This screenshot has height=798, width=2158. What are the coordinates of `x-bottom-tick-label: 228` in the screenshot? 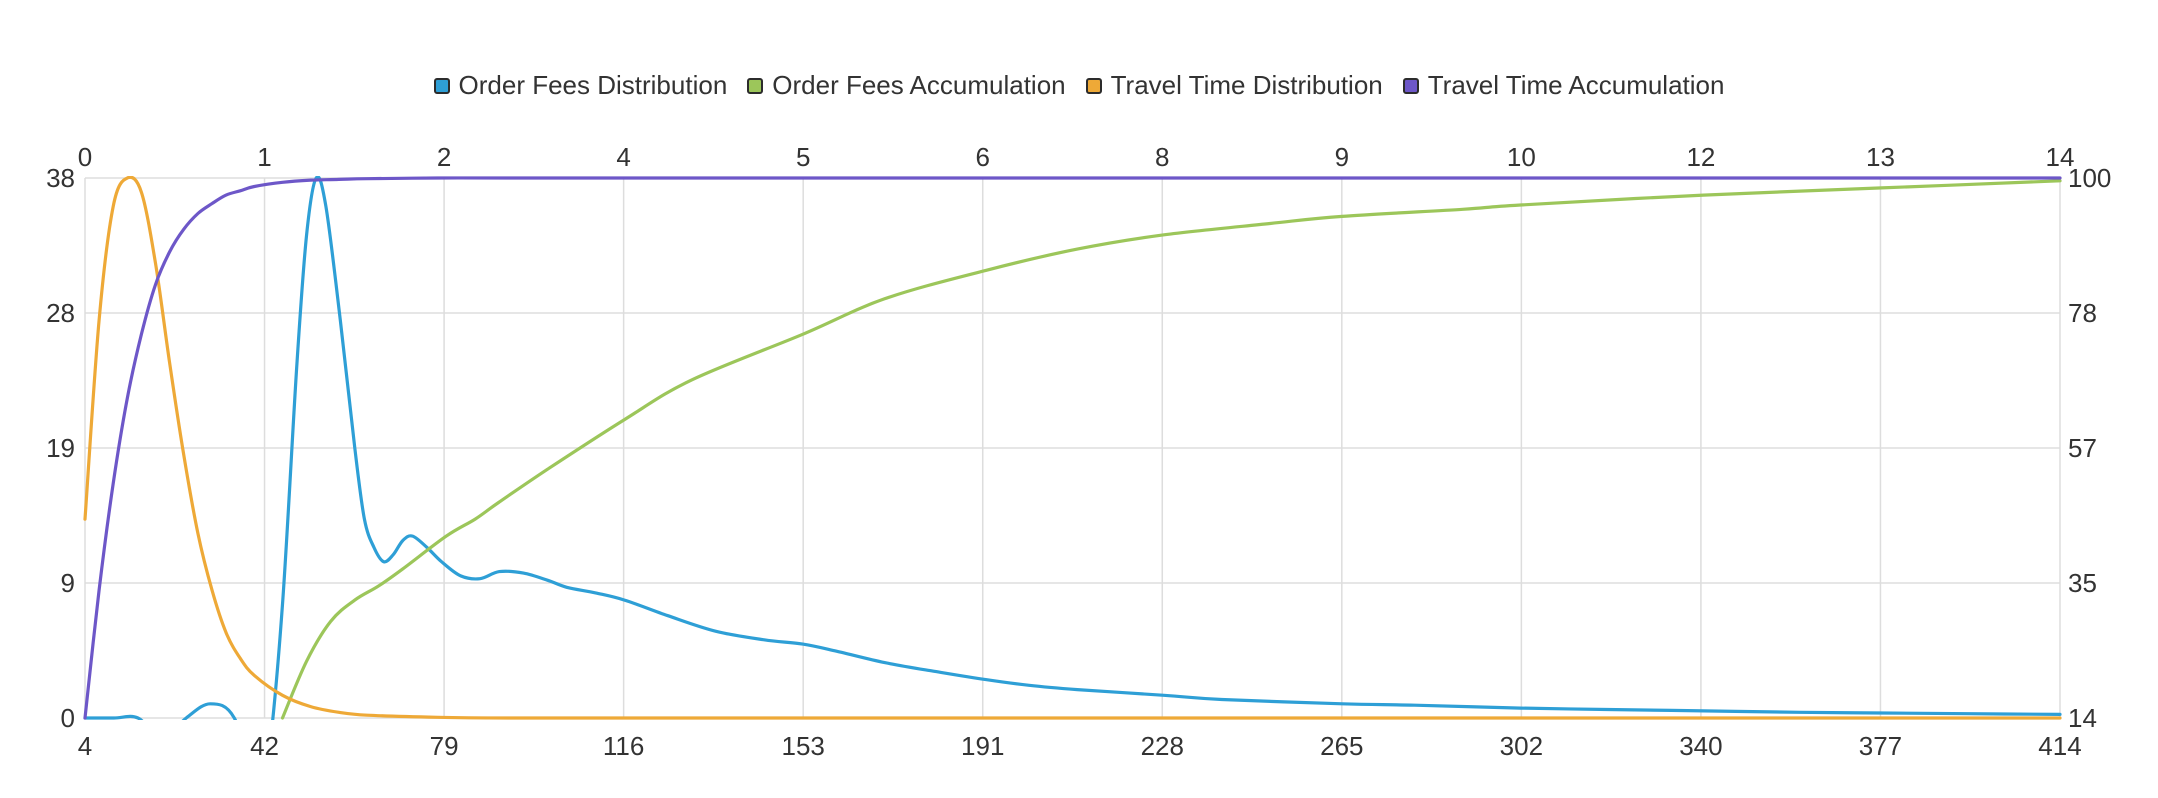 It's located at (1162, 746).